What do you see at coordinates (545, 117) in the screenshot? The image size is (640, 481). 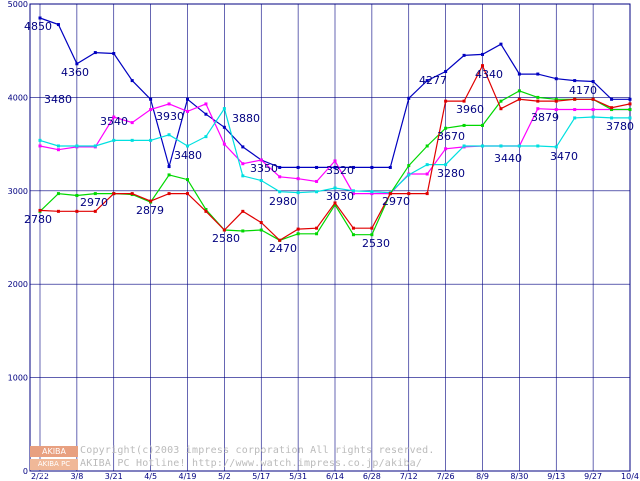 I see `data-label: 3879` at bounding box center [545, 117].